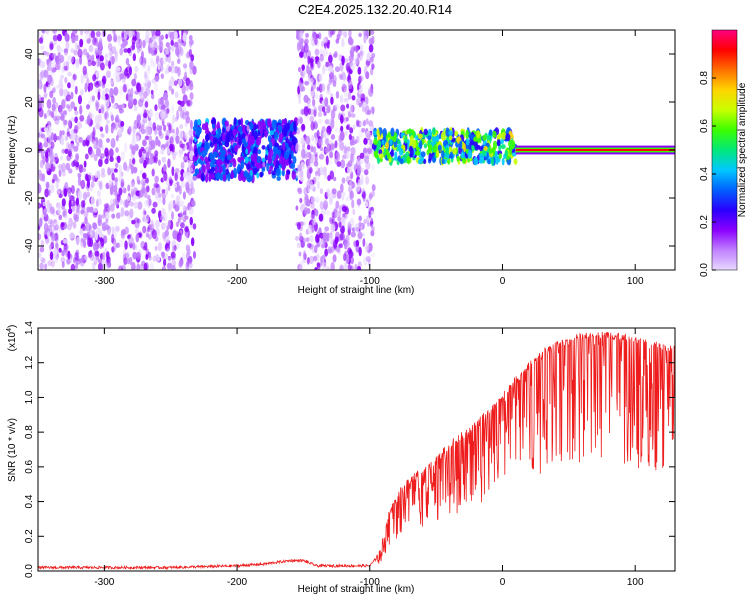 This screenshot has width=750, height=600. I want to click on snr-x-tick-label: -300, so click(104, 582).